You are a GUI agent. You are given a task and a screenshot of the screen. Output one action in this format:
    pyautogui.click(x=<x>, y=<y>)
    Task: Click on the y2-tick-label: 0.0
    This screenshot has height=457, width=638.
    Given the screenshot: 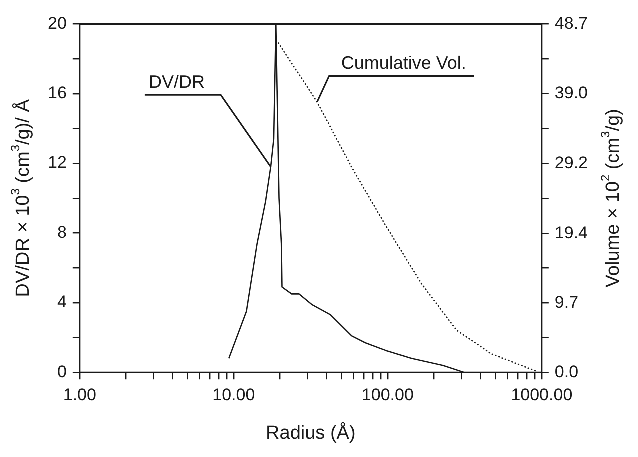 What is the action you would take?
    pyautogui.click(x=566, y=372)
    